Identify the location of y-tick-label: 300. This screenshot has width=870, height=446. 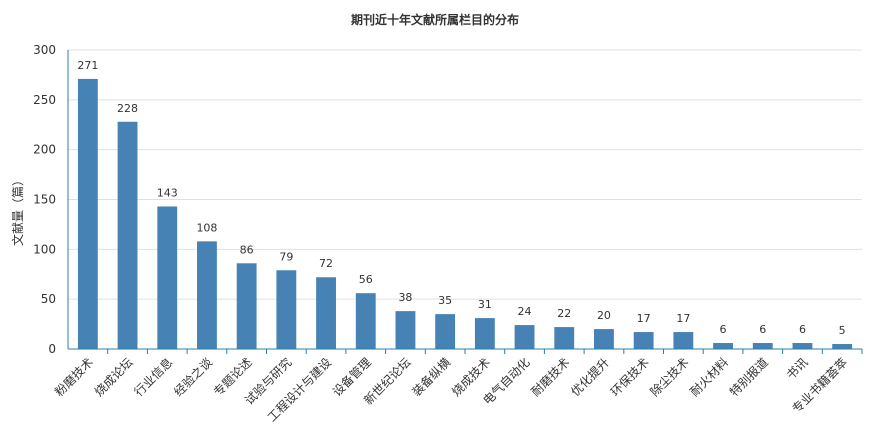
(44, 50).